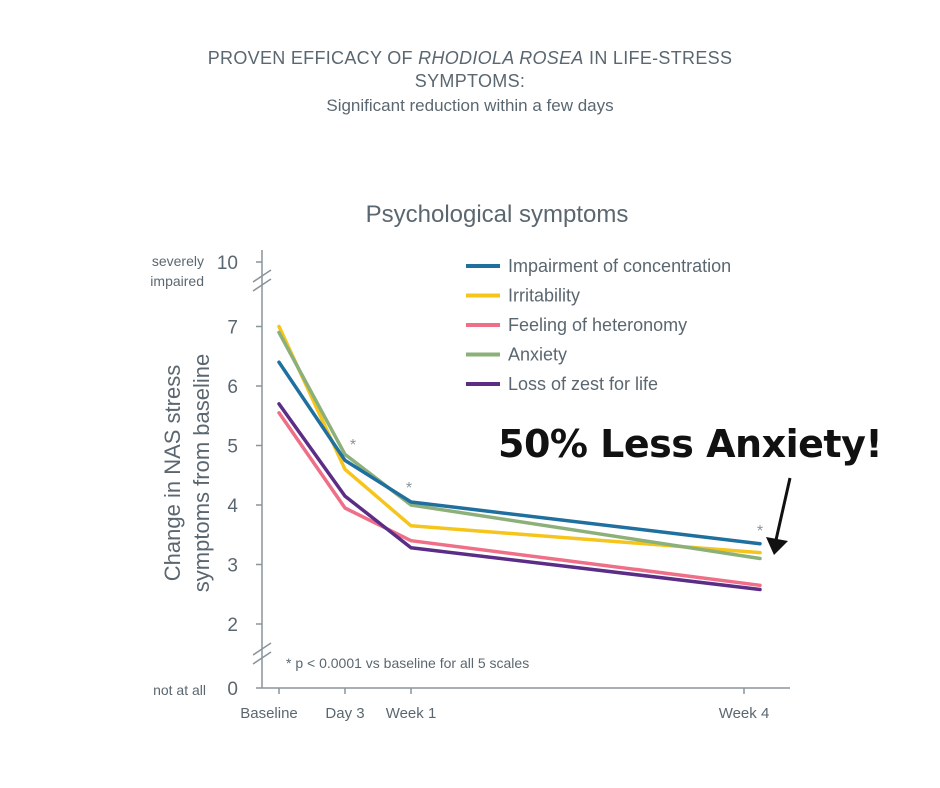  What do you see at coordinates (583, 384) in the screenshot?
I see `legend-label: Loss of zest for life` at bounding box center [583, 384].